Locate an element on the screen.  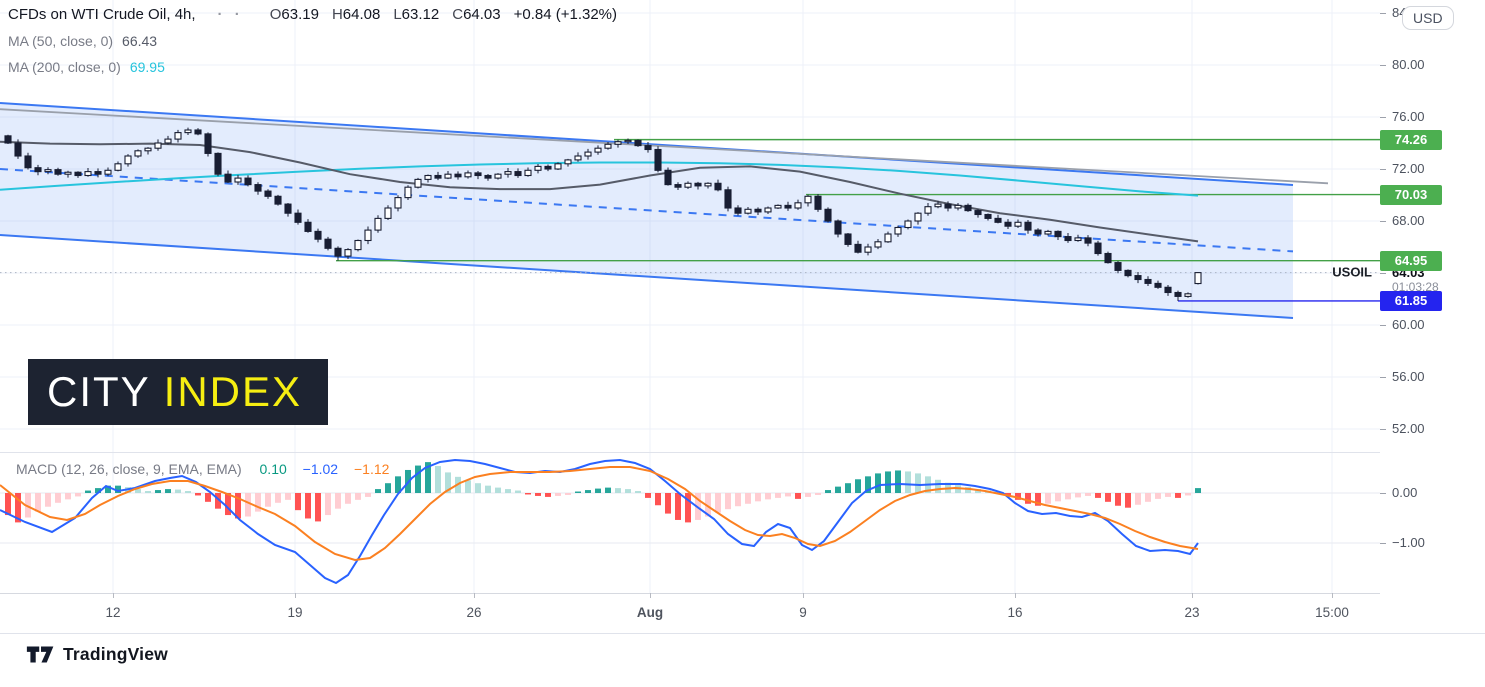
time-tick-label-12: 12 is located at coordinates (113, 612).